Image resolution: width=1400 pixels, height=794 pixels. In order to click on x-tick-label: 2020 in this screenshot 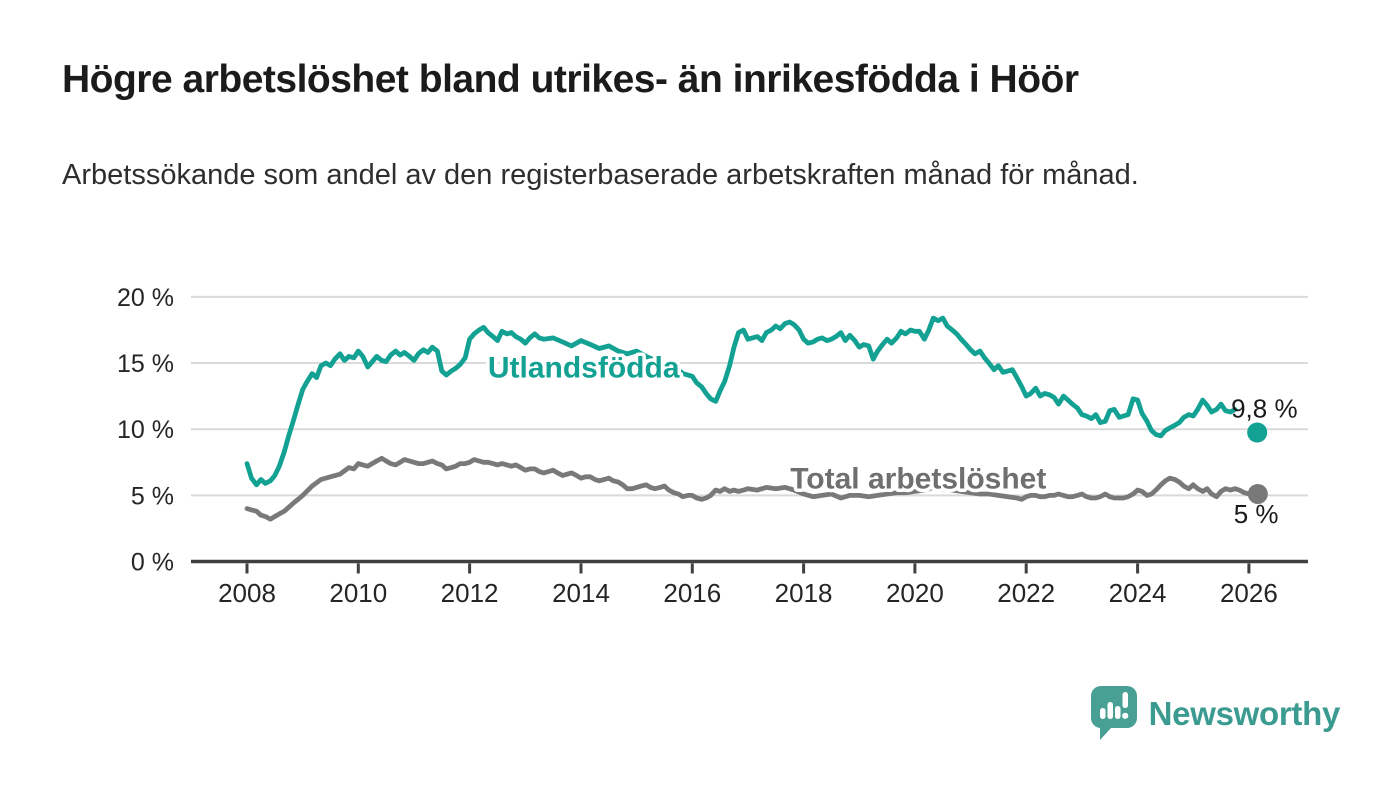, I will do `click(915, 593)`.